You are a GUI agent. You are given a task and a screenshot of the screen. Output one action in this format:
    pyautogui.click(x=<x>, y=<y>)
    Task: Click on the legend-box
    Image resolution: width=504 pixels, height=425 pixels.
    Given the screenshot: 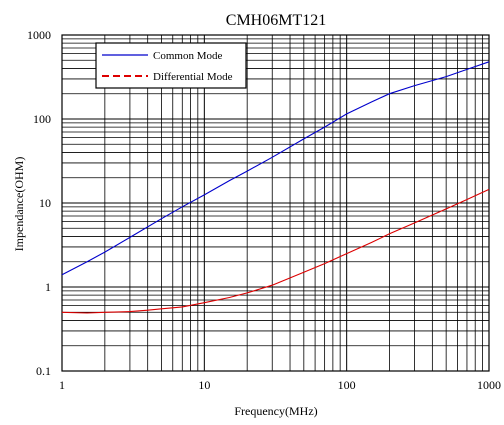 What is the action you would take?
    pyautogui.click(x=171, y=65)
    